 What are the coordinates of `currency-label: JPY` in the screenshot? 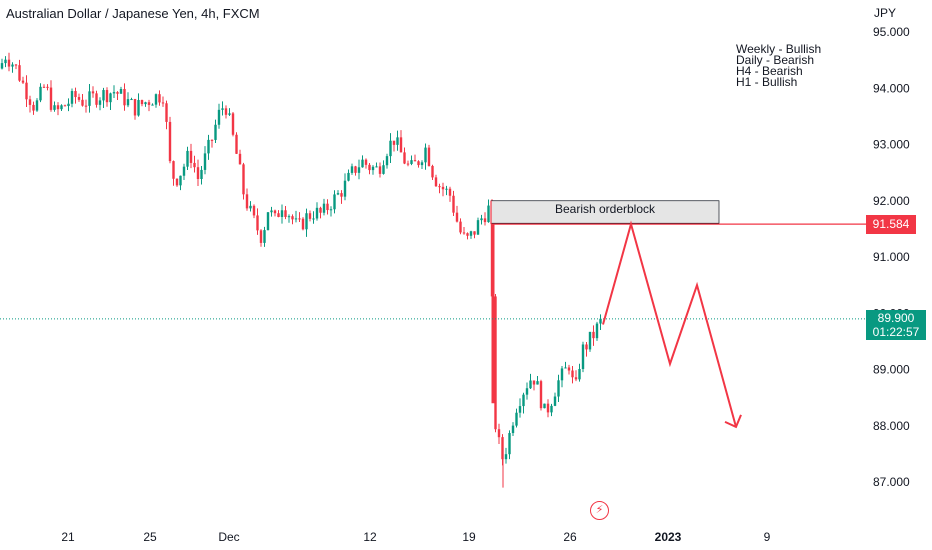 It's located at (885, 13).